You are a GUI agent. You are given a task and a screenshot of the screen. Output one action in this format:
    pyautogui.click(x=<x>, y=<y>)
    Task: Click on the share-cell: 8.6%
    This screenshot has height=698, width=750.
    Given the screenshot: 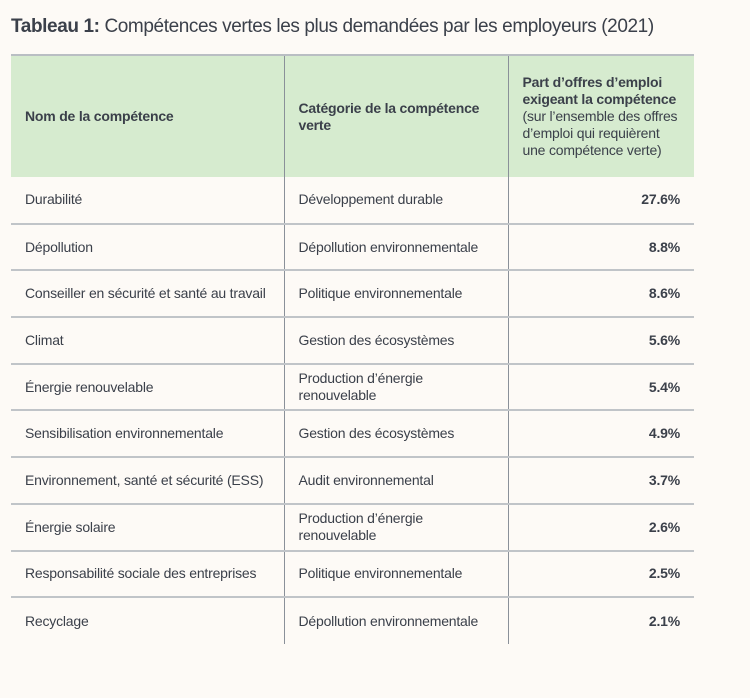 What is the action you would take?
    pyautogui.click(x=600, y=294)
    